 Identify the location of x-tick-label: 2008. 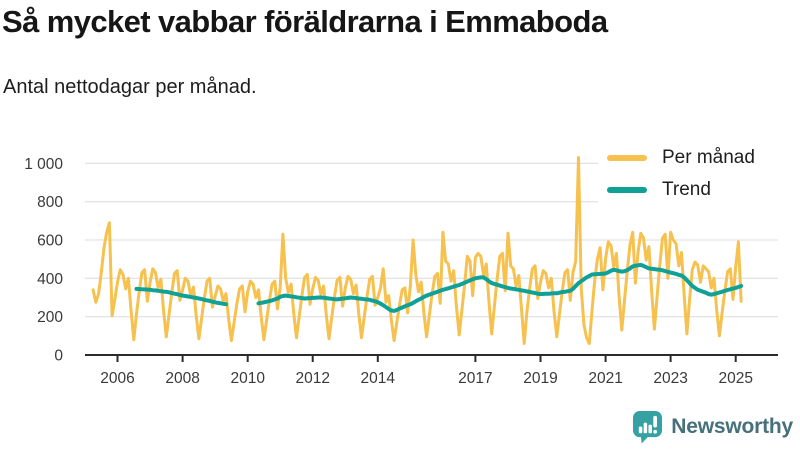
(182, 378).